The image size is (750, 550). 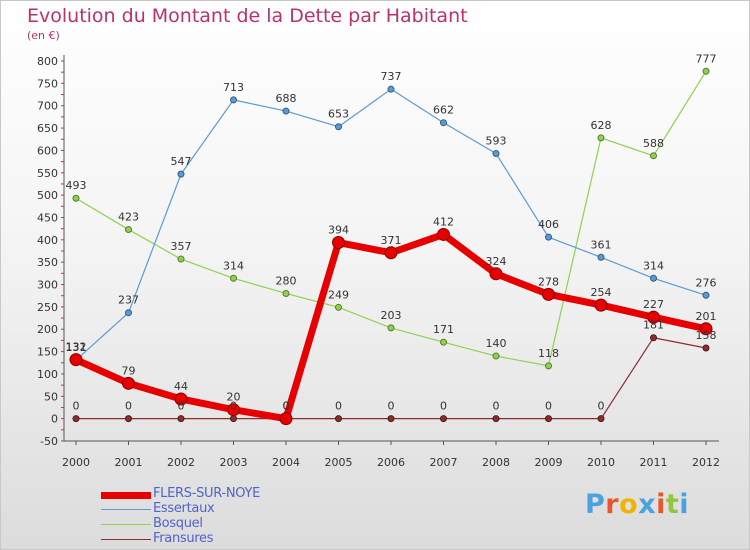 I want to click on x-tick-label: 2000, so click(x=76, y=462).